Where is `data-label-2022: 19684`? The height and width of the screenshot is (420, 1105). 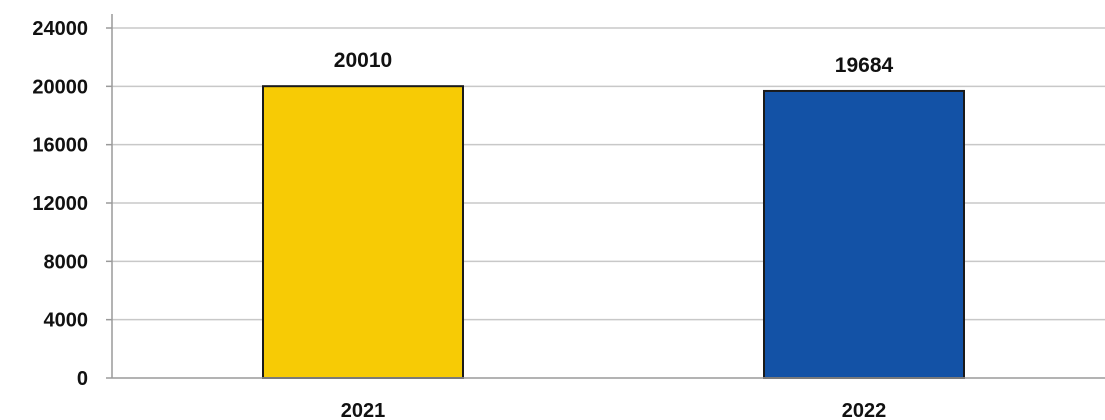 data-label-2022: 19684 is located at coordinates (864, 65).